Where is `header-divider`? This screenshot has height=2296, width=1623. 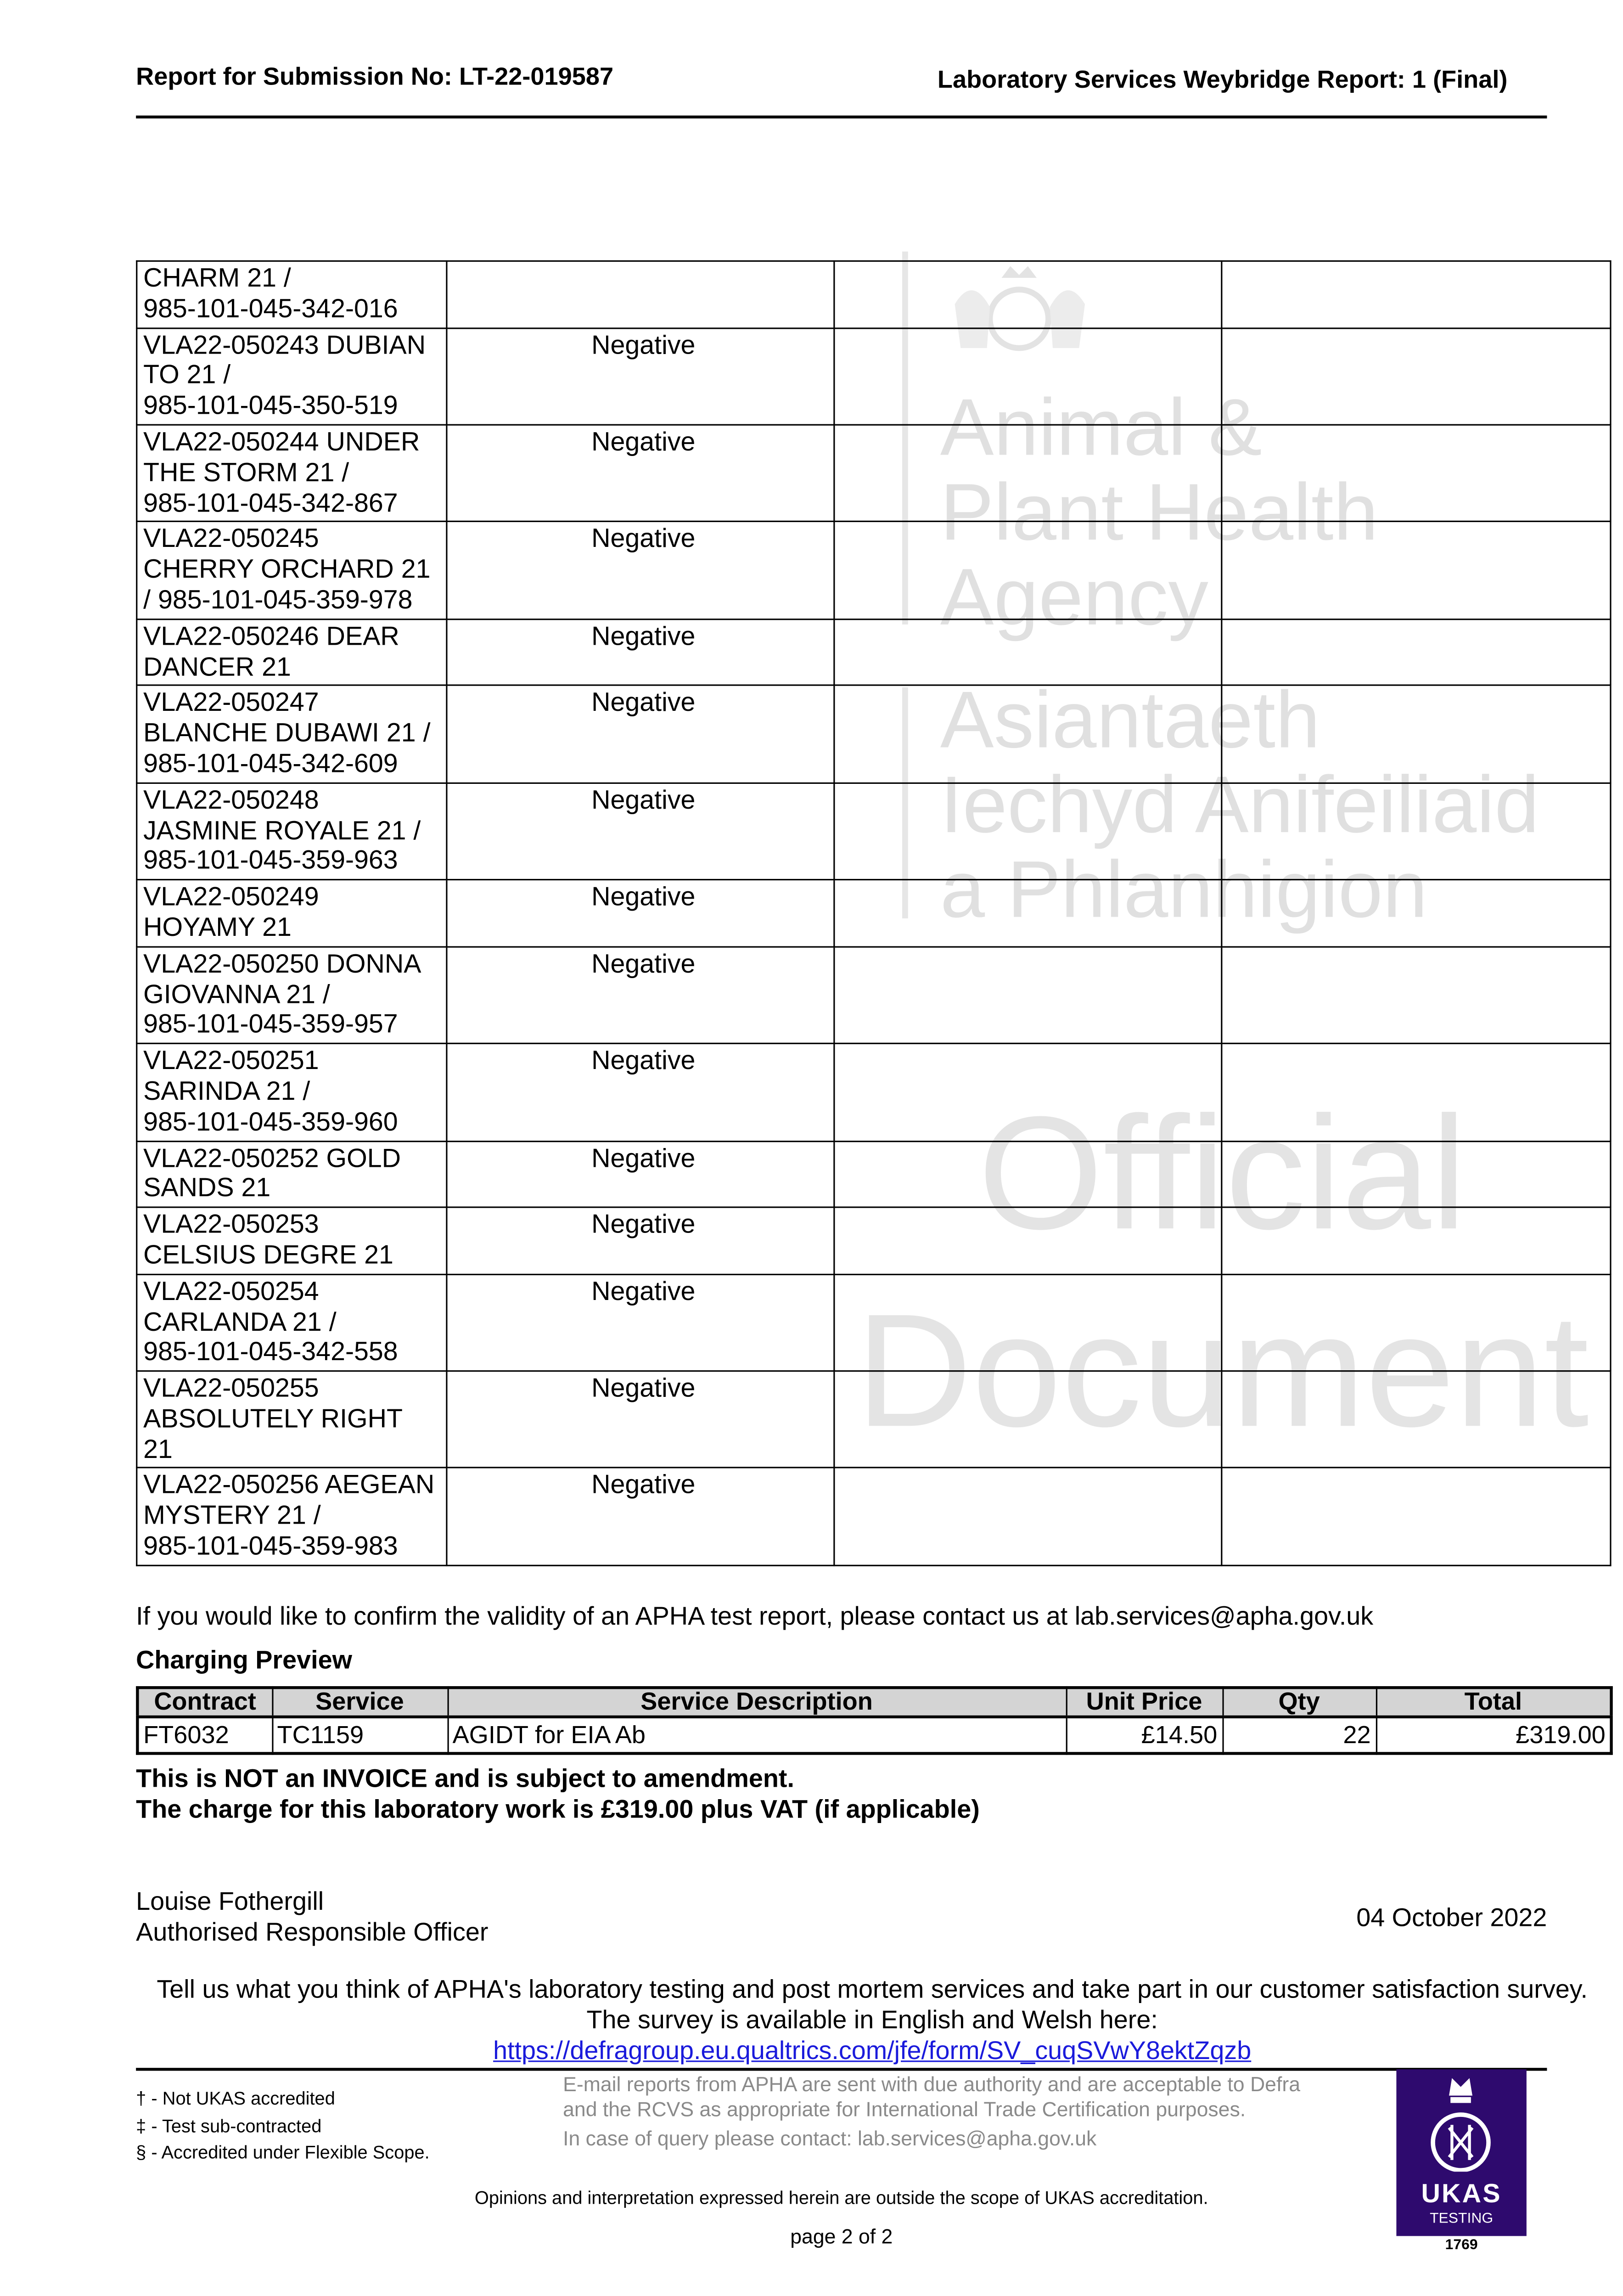 header-divider is located at coordinates (841, 117).